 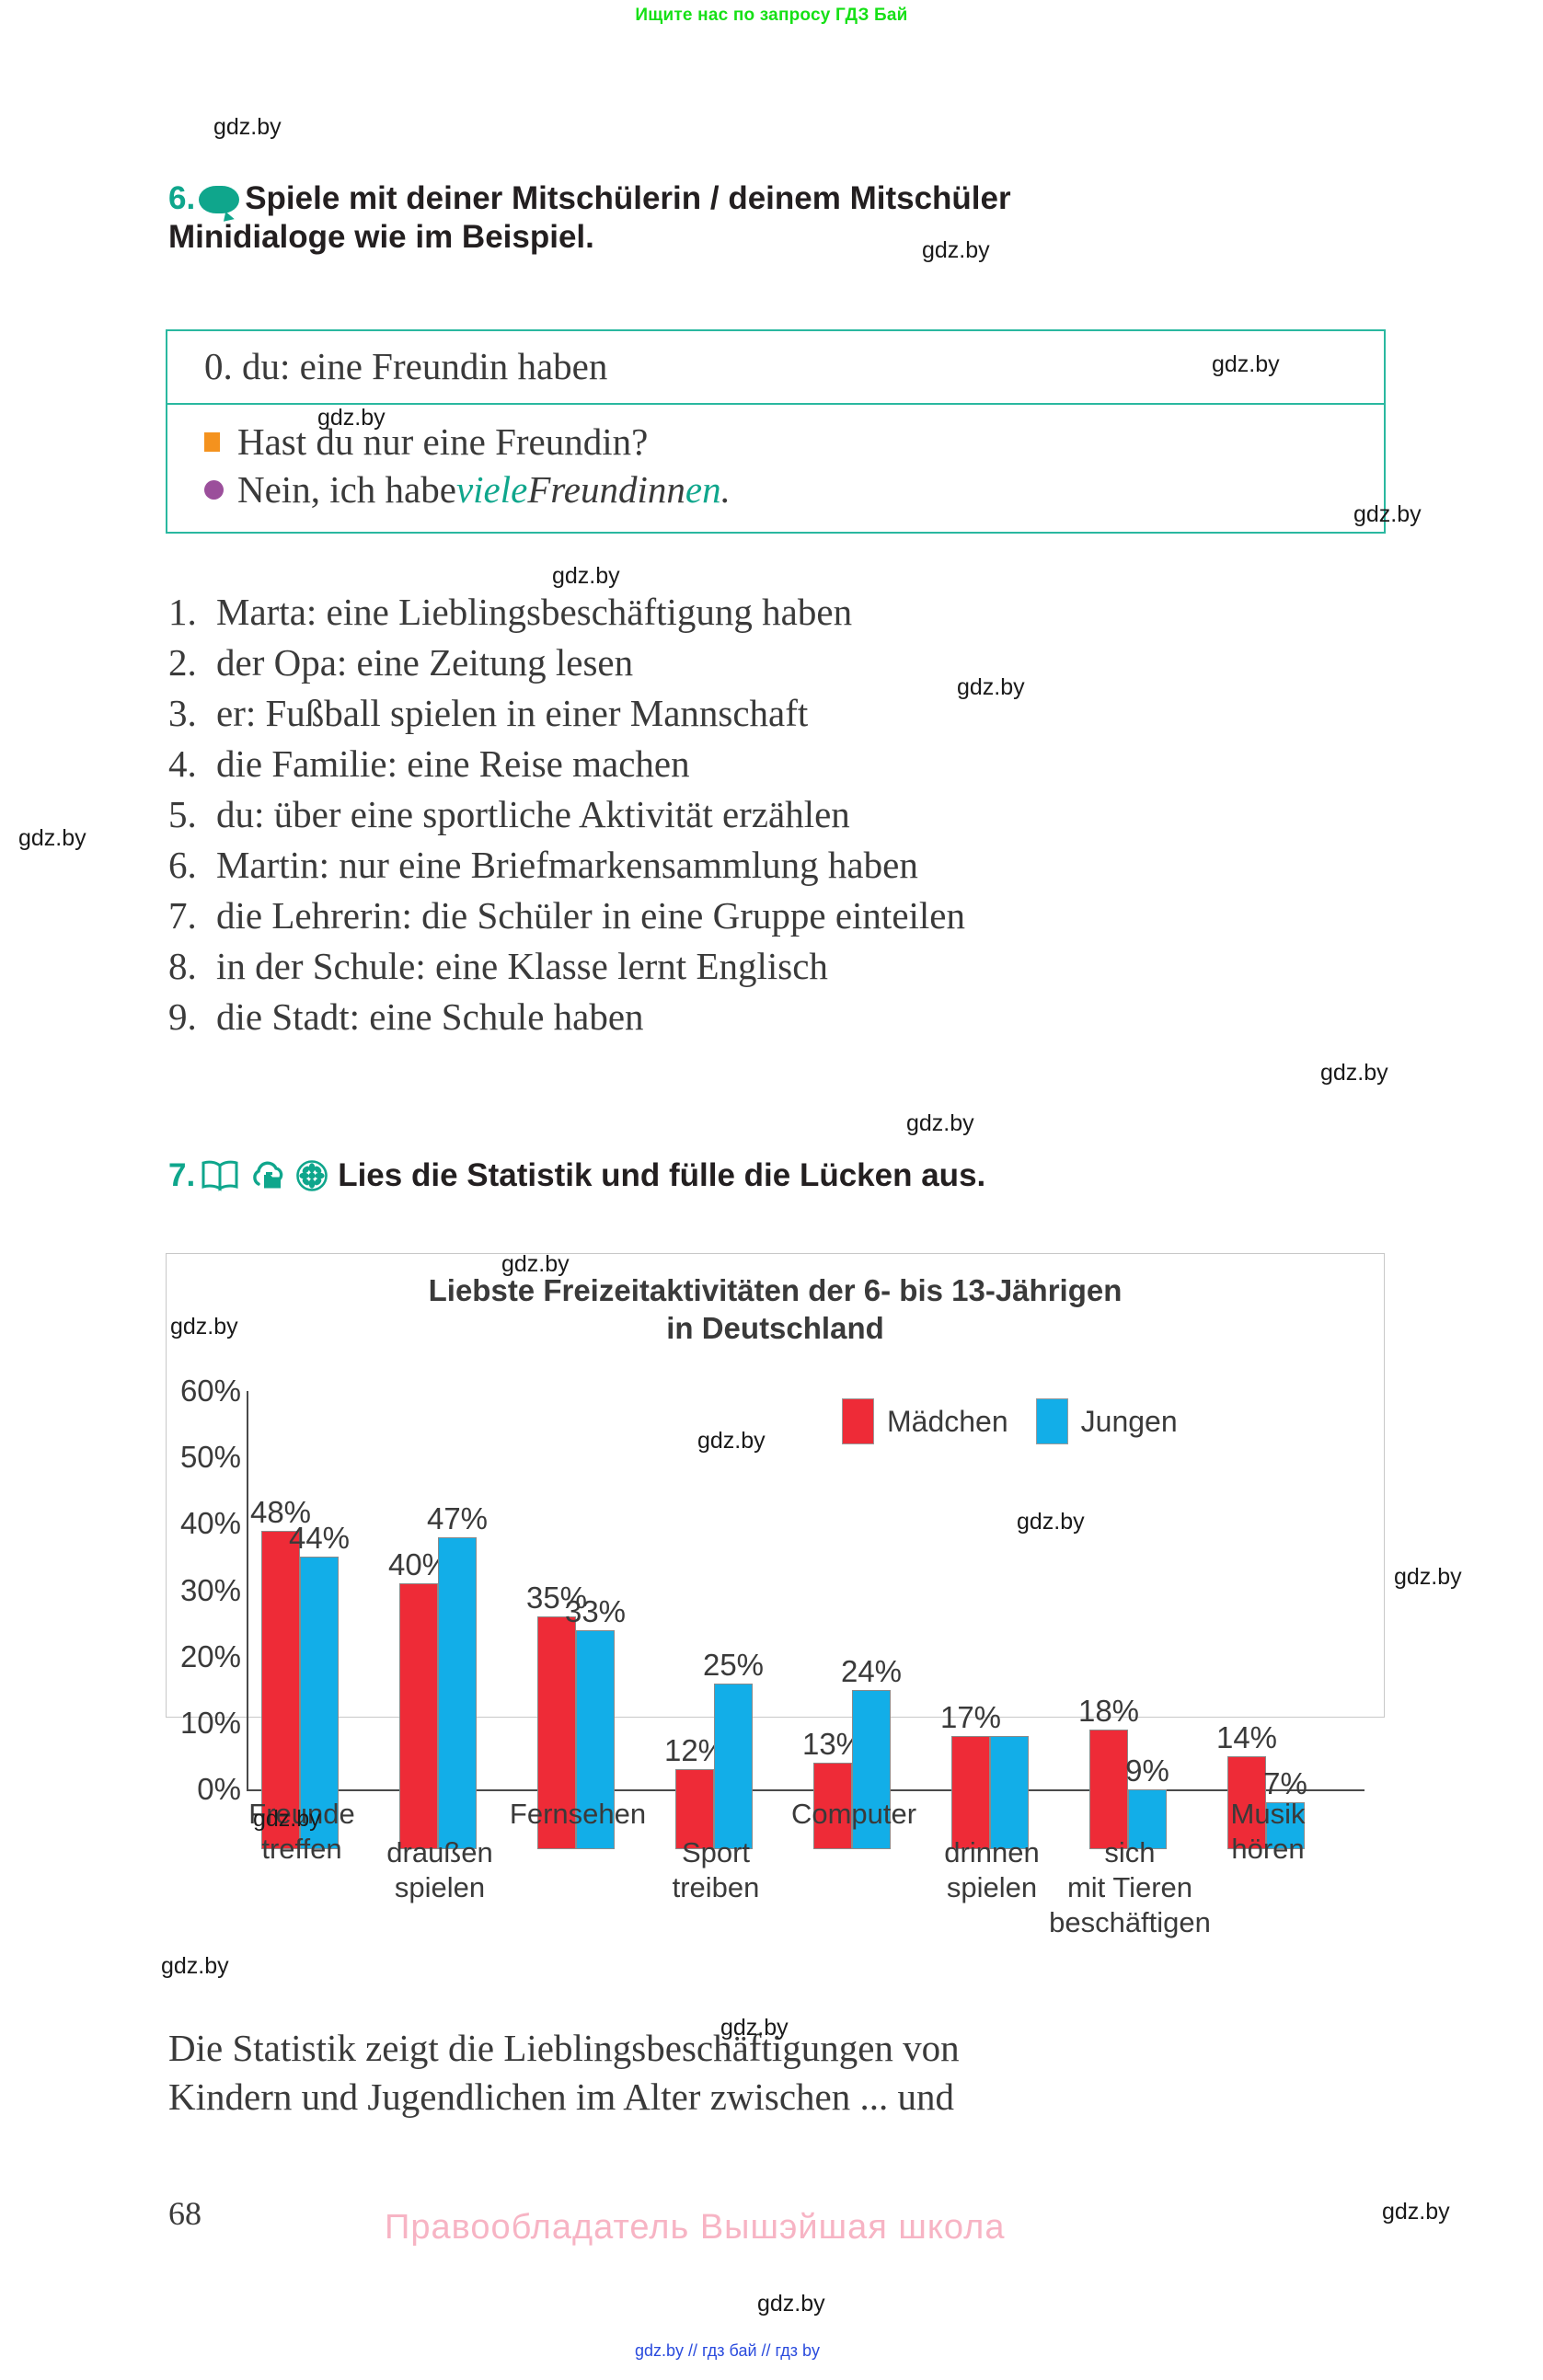 I want to click on y-axis-tick-label: 10%, so click(x=210, y=1722).